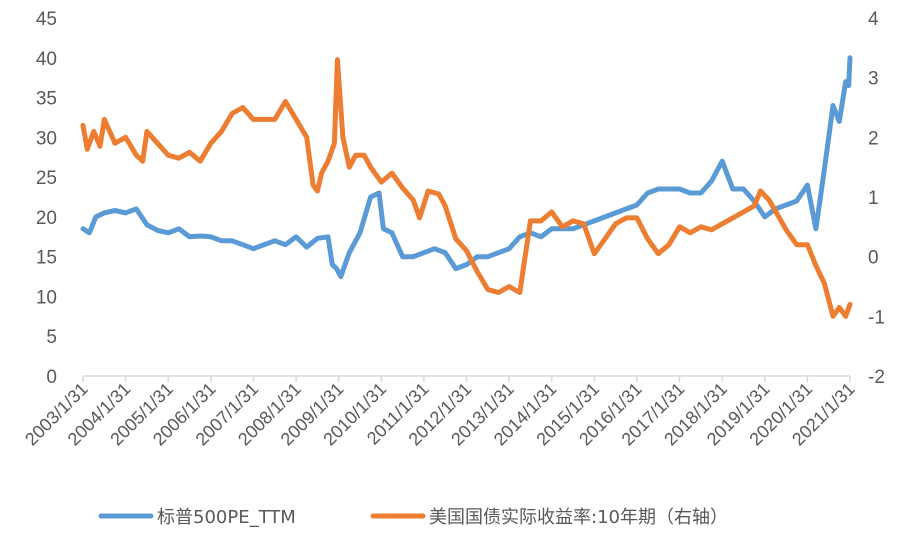 Image resolution: width=909 pixels, height=543 pixels. What do you see at coordinates (51, 337) in the screenshot?
I see `left-y-tick-label: 5` at bounding box center [51, 337].